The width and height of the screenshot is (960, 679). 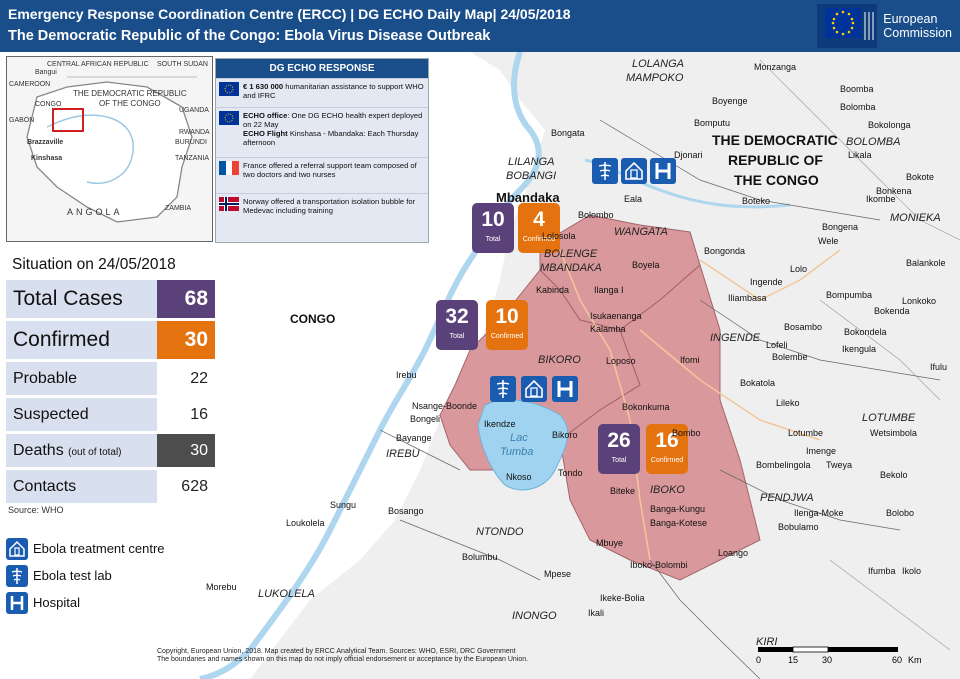 What do you see at coordinates (565, 389) in the screenshot?
I see `hospital-icon` at bounding box center [565, 389].